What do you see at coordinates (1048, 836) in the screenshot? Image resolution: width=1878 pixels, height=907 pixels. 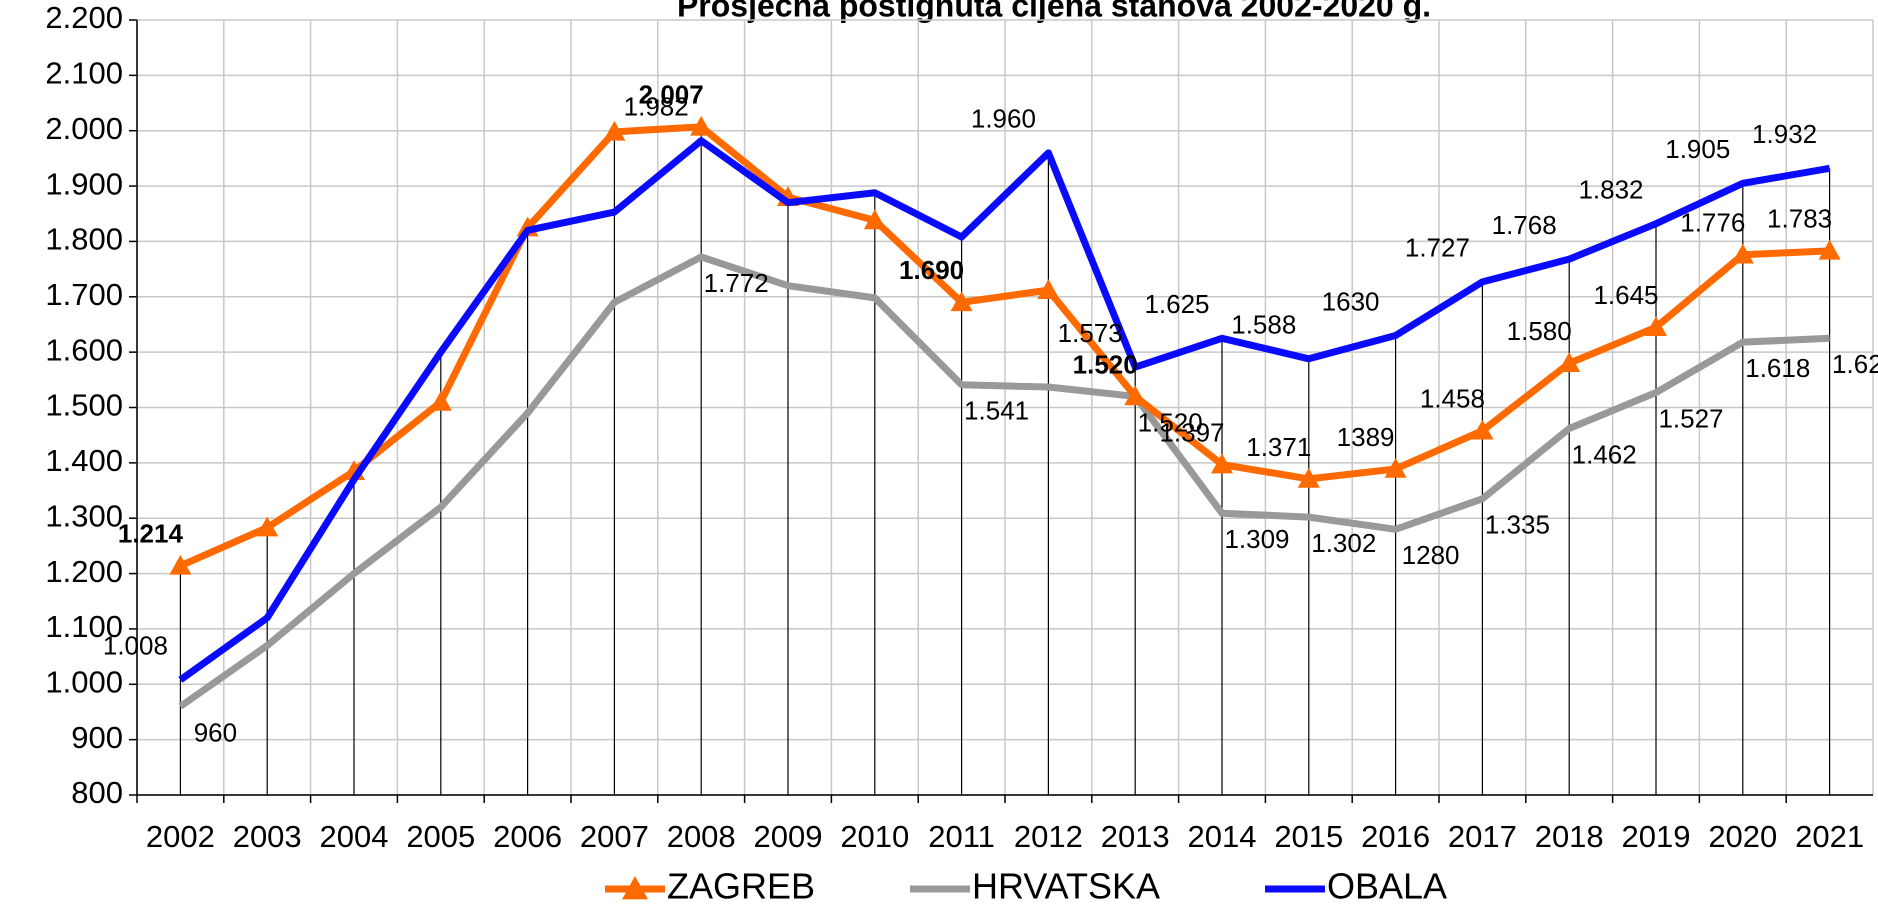 I see `x-tick-label: 2012` at bounding box center [1048, 836].